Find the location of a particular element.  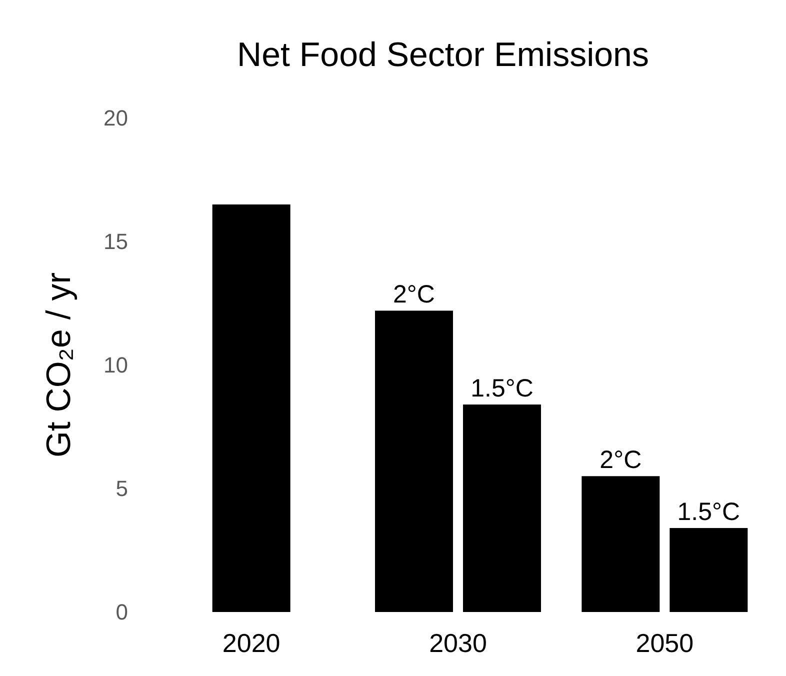

text: 2°C is located at coordinates (621, 460).